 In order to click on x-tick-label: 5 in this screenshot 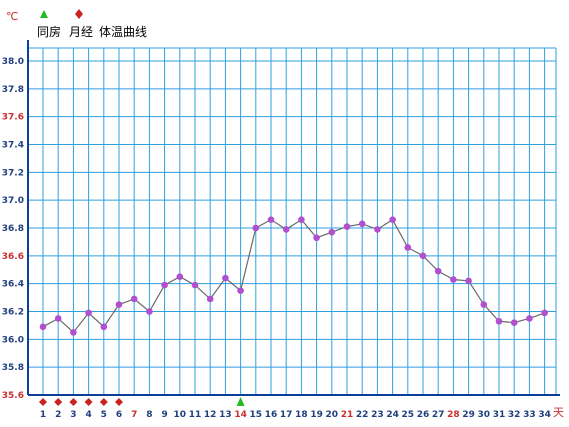, I will do `click(104, 415)`.